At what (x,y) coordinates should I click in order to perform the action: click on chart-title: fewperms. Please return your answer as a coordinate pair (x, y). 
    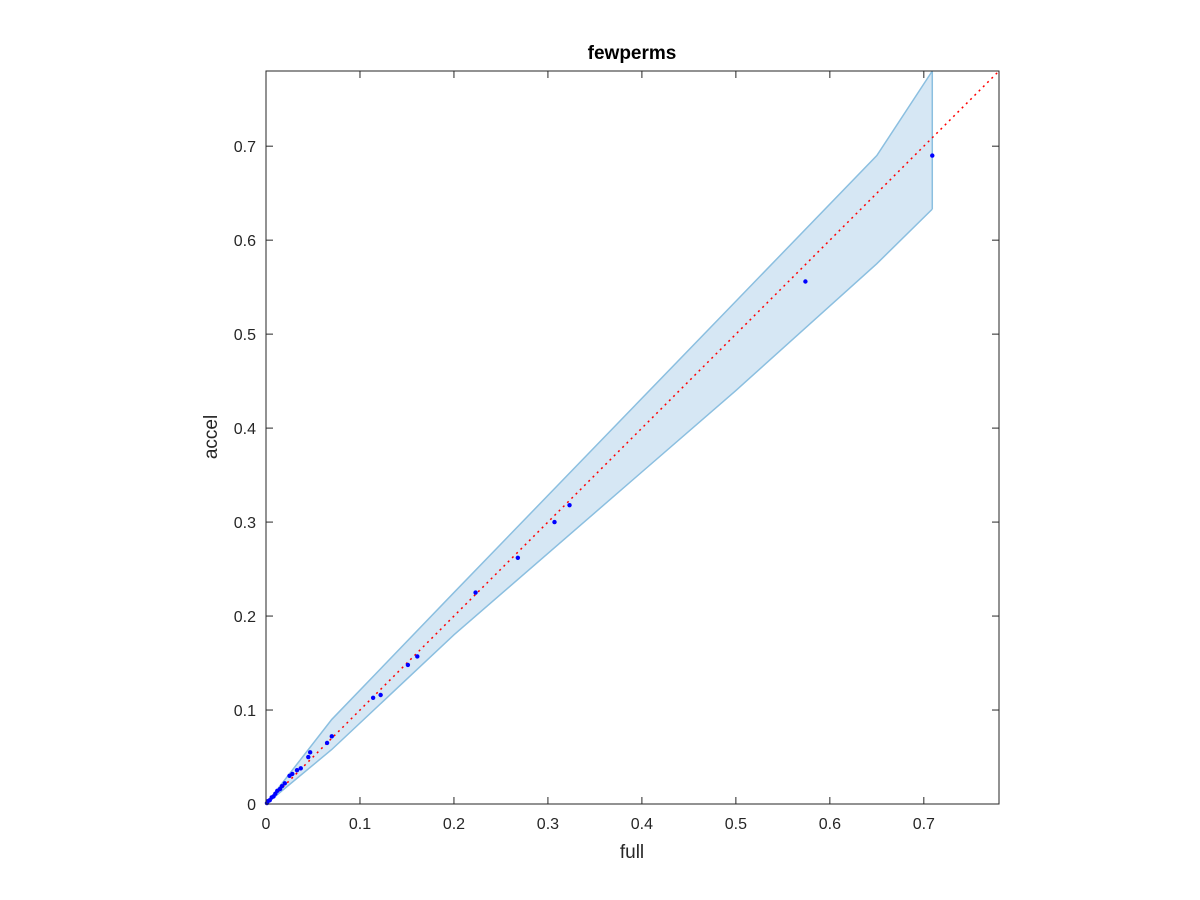
    Looking at the image, I should click on (632, 53).